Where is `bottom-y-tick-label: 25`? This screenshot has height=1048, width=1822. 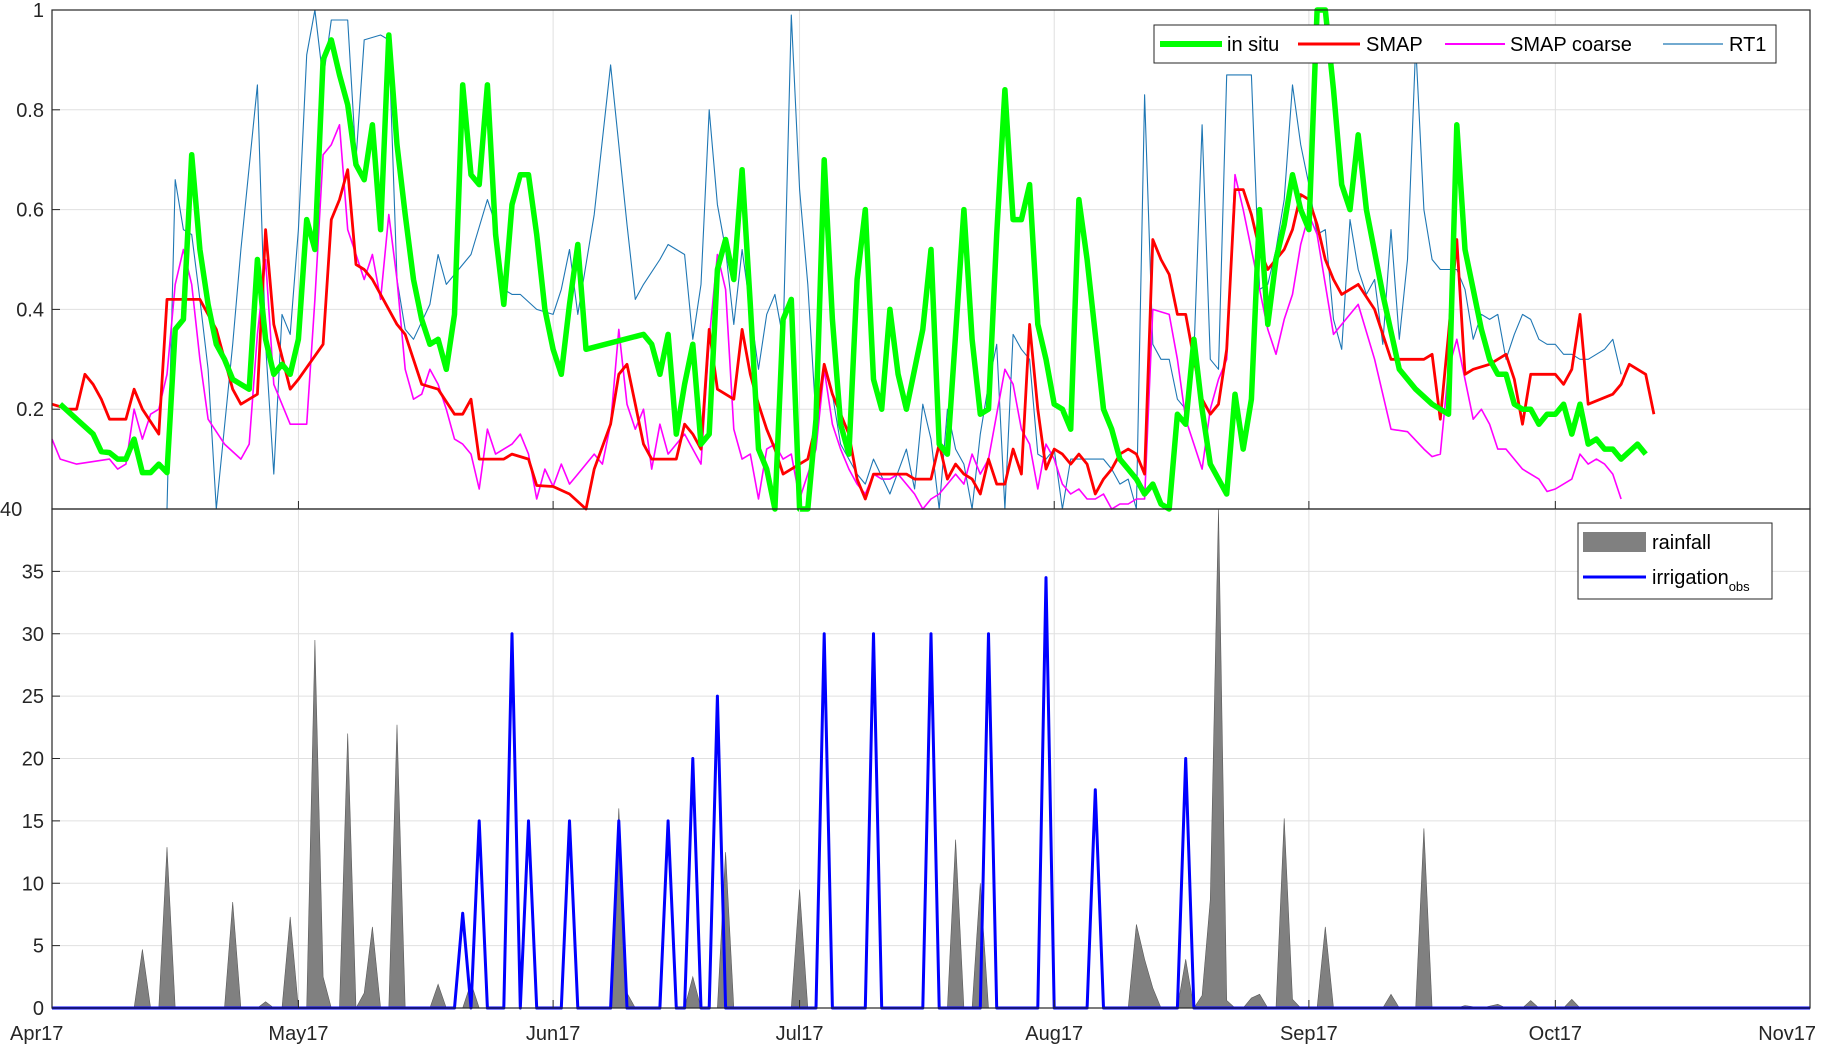
bottom-y-tick-label: 25 is located at coordinates (33, 697).